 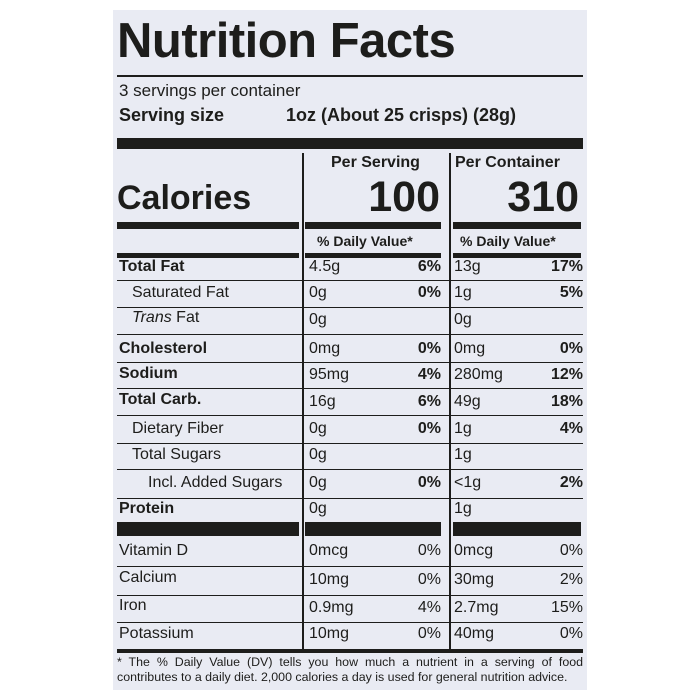 What do you see at coordinates (180, 292) in the screenshot?
I see `nutrient-name: Saturated Fat` at bounding box center [180, 292].